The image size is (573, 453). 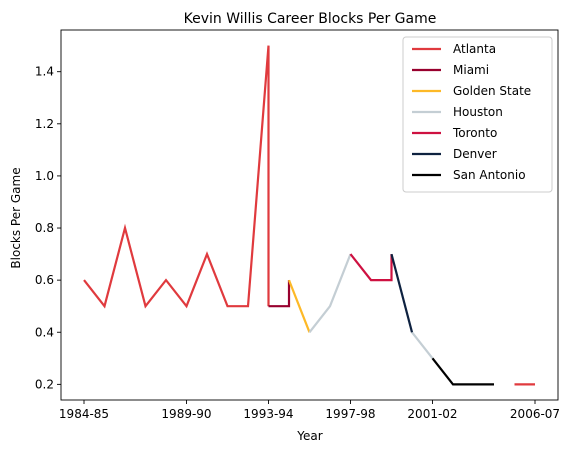 What do you see at coordinates (309, 436) in the screenshot?
I see `x-axis-label: Year` at bounding box center [309, 436].